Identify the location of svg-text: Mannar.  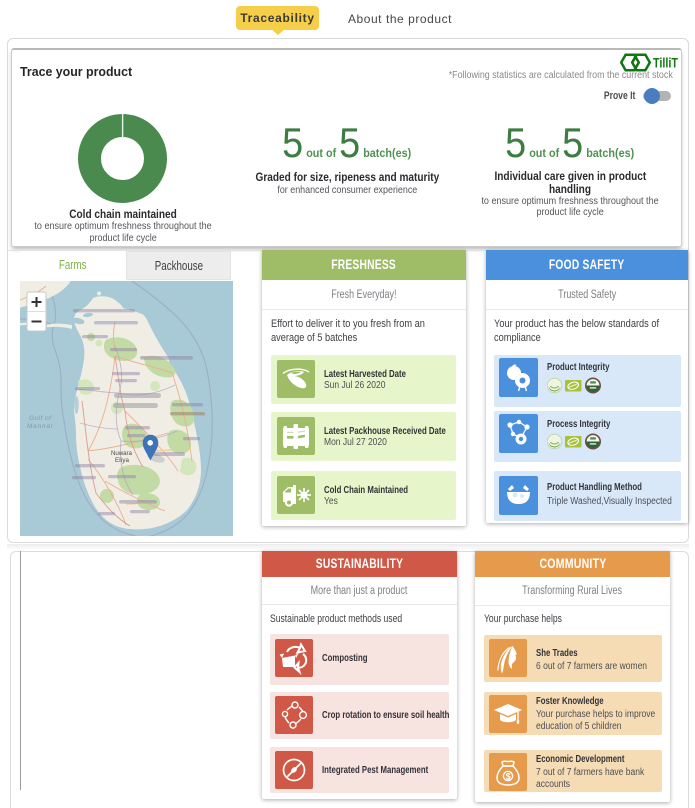
(40, 426).